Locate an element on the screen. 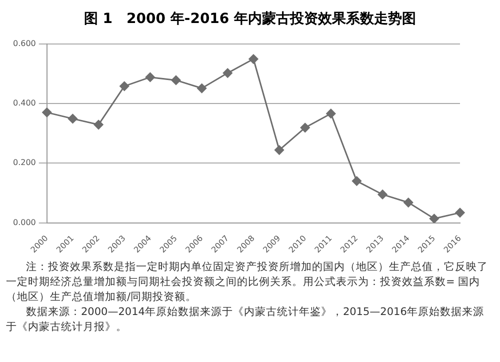 This screenshot has width=500, height=362. y-tick-label: 0.000 is located at coordinates (24, 222).